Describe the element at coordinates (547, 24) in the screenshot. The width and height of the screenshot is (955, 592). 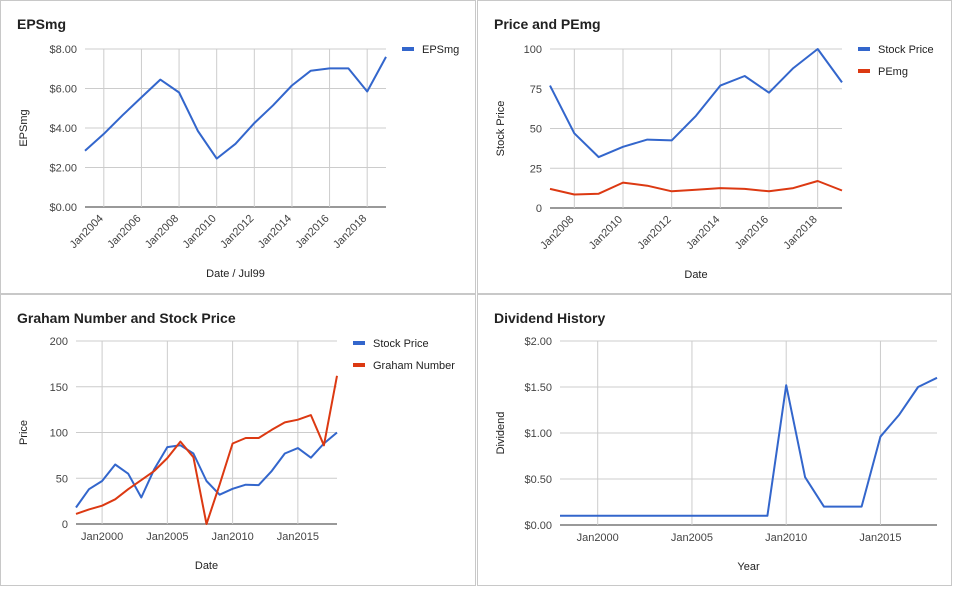
I see `chart-title: Price and PEmg` at that location.